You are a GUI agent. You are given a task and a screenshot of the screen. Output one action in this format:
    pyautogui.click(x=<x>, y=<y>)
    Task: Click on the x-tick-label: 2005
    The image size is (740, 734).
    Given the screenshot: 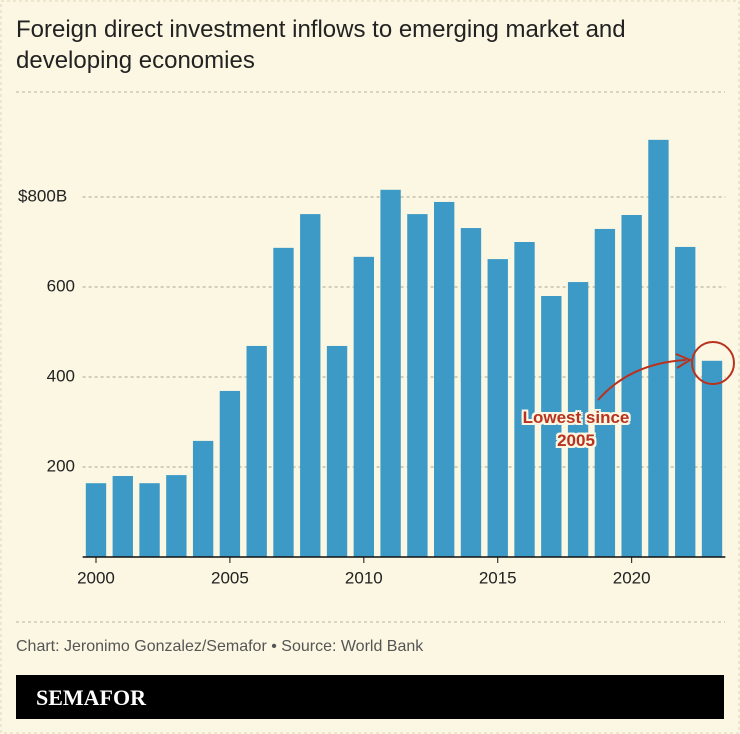 What is the action you would take?
    pyautogui.click(x=230, y=577)
    